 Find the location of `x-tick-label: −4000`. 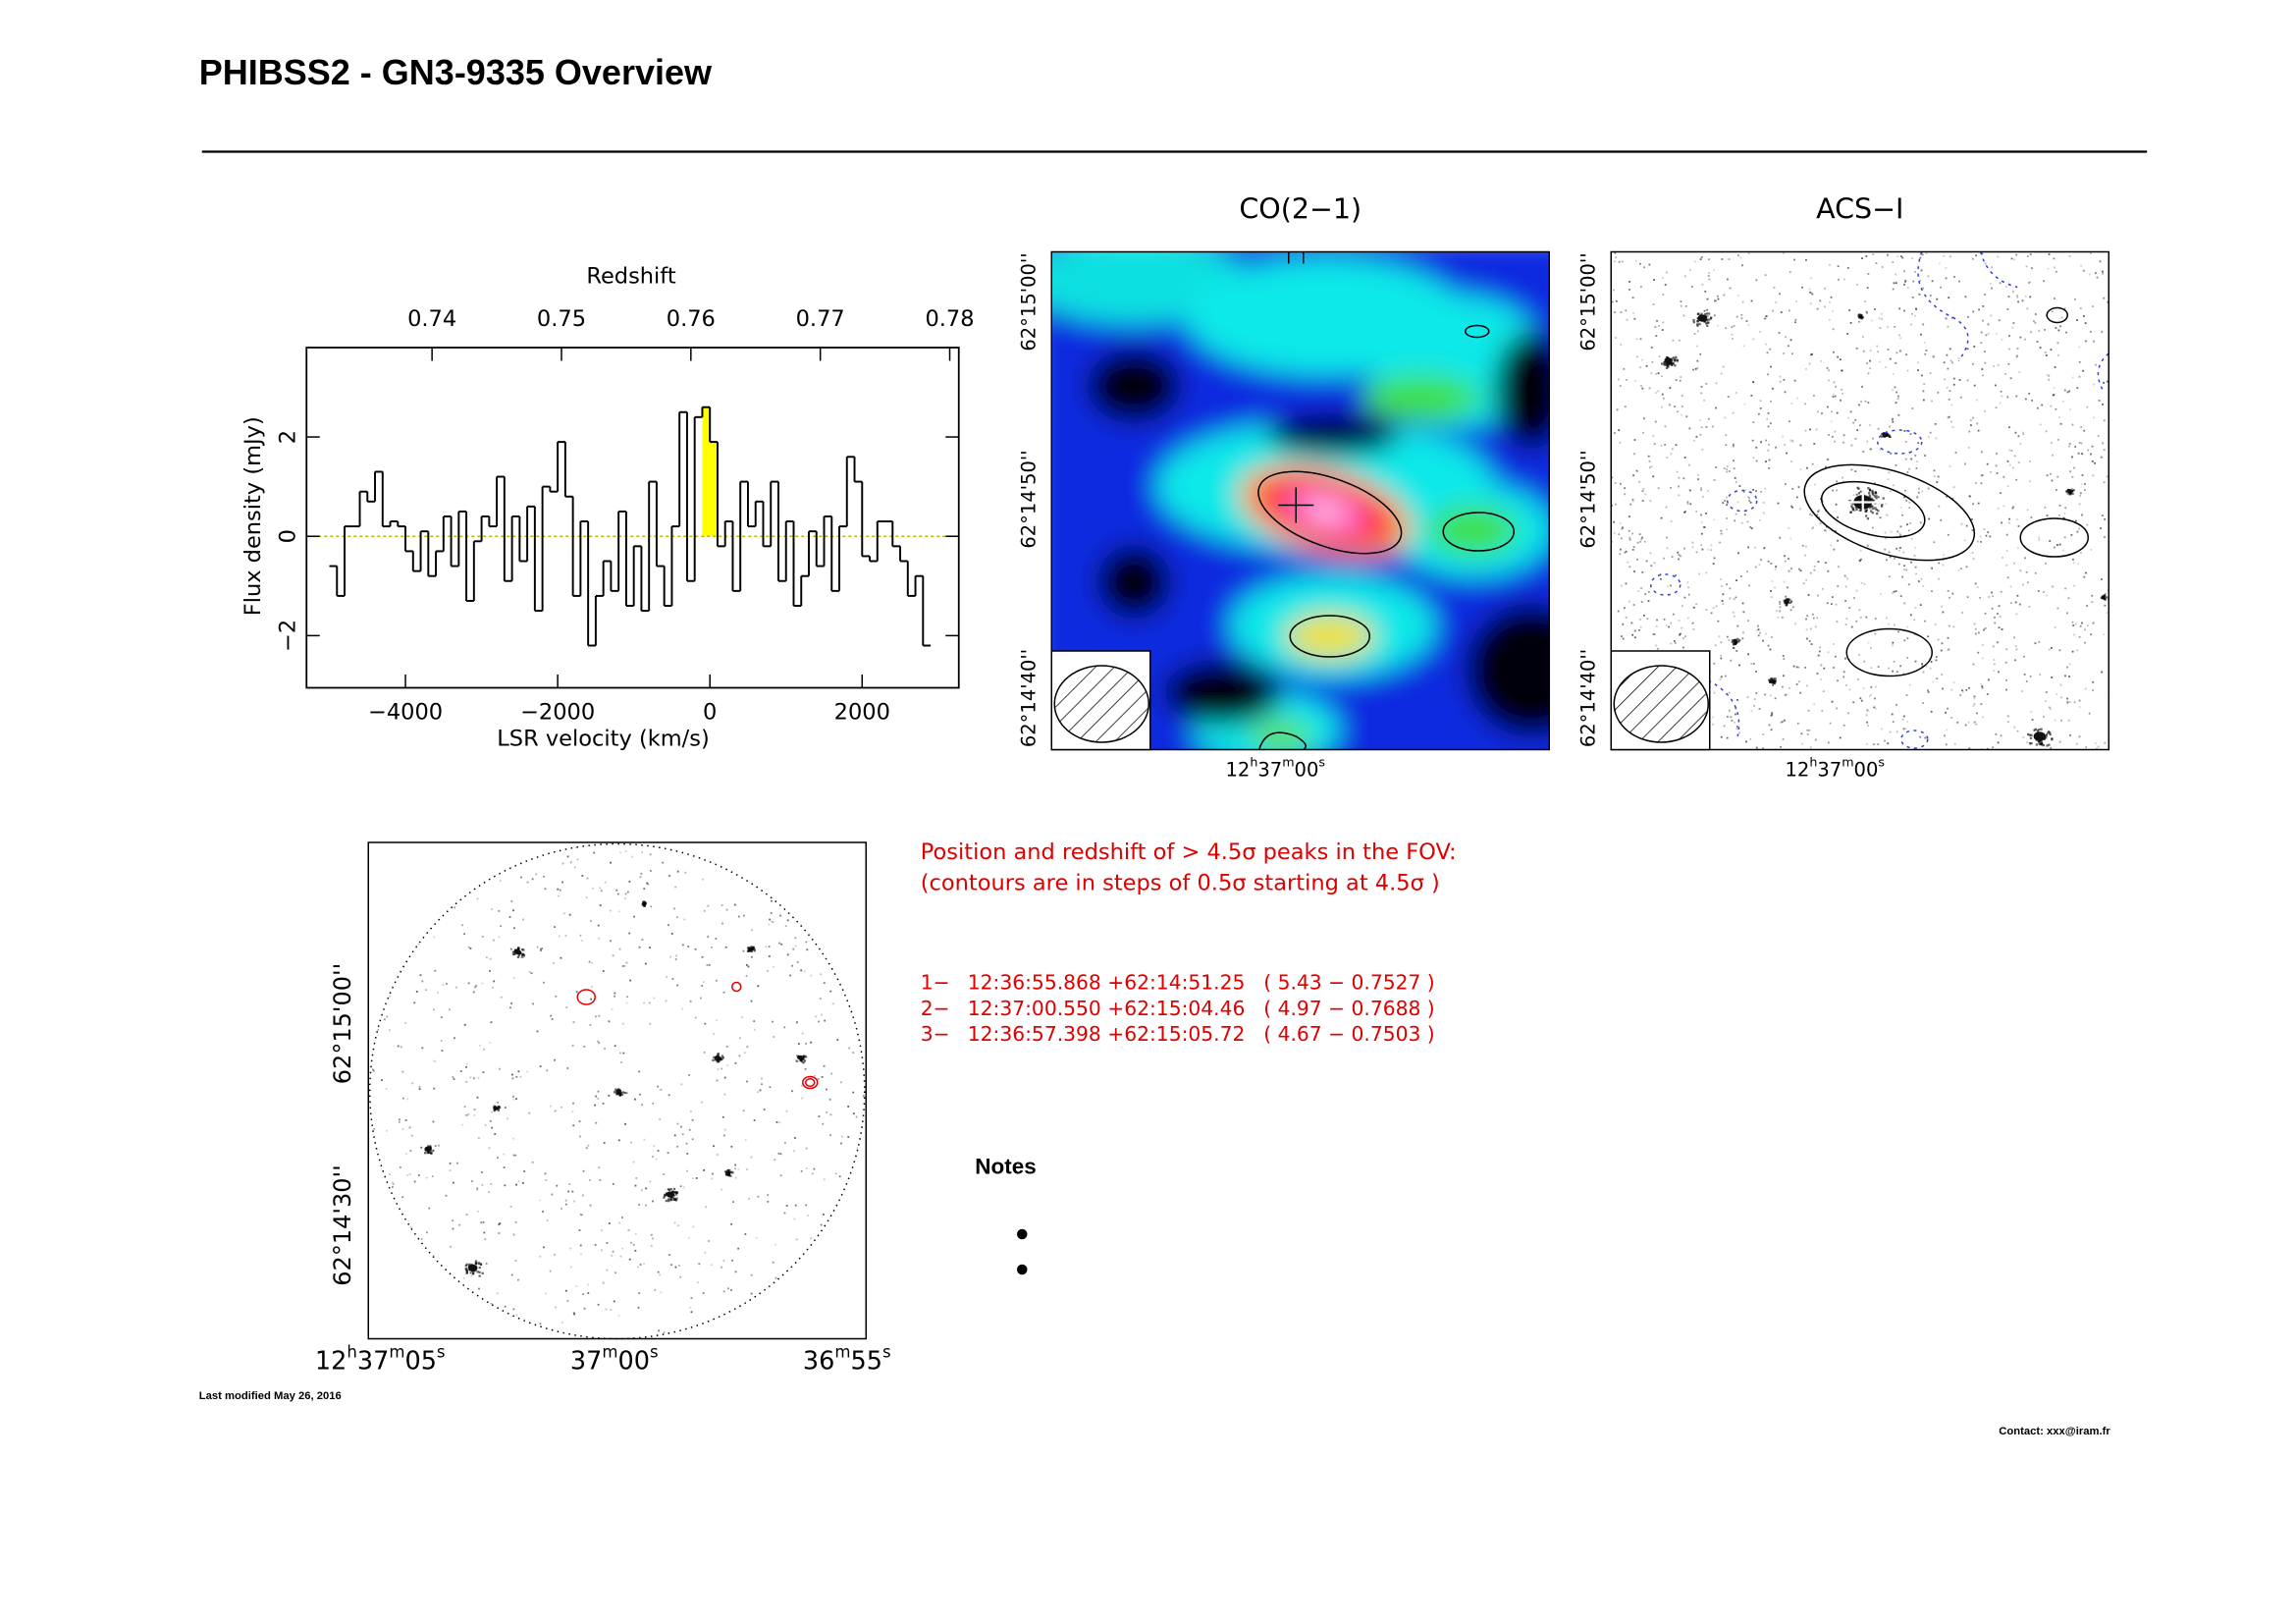

x-tick-label: −4000 is located at coordinates (405, 713).